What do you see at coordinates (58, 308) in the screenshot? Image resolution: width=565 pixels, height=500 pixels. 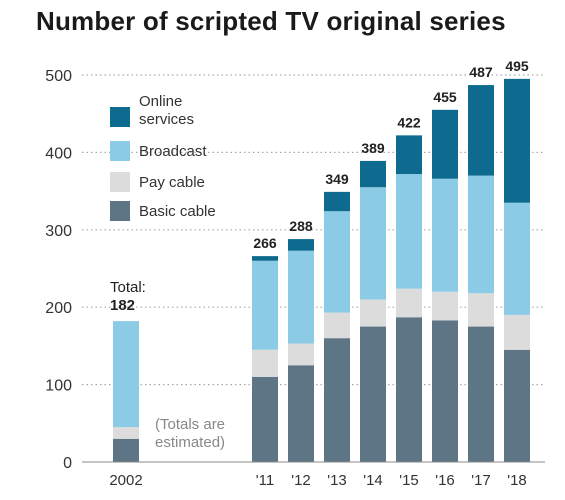 I see `y-tick-label: 200` at bounding box center [58, 308].